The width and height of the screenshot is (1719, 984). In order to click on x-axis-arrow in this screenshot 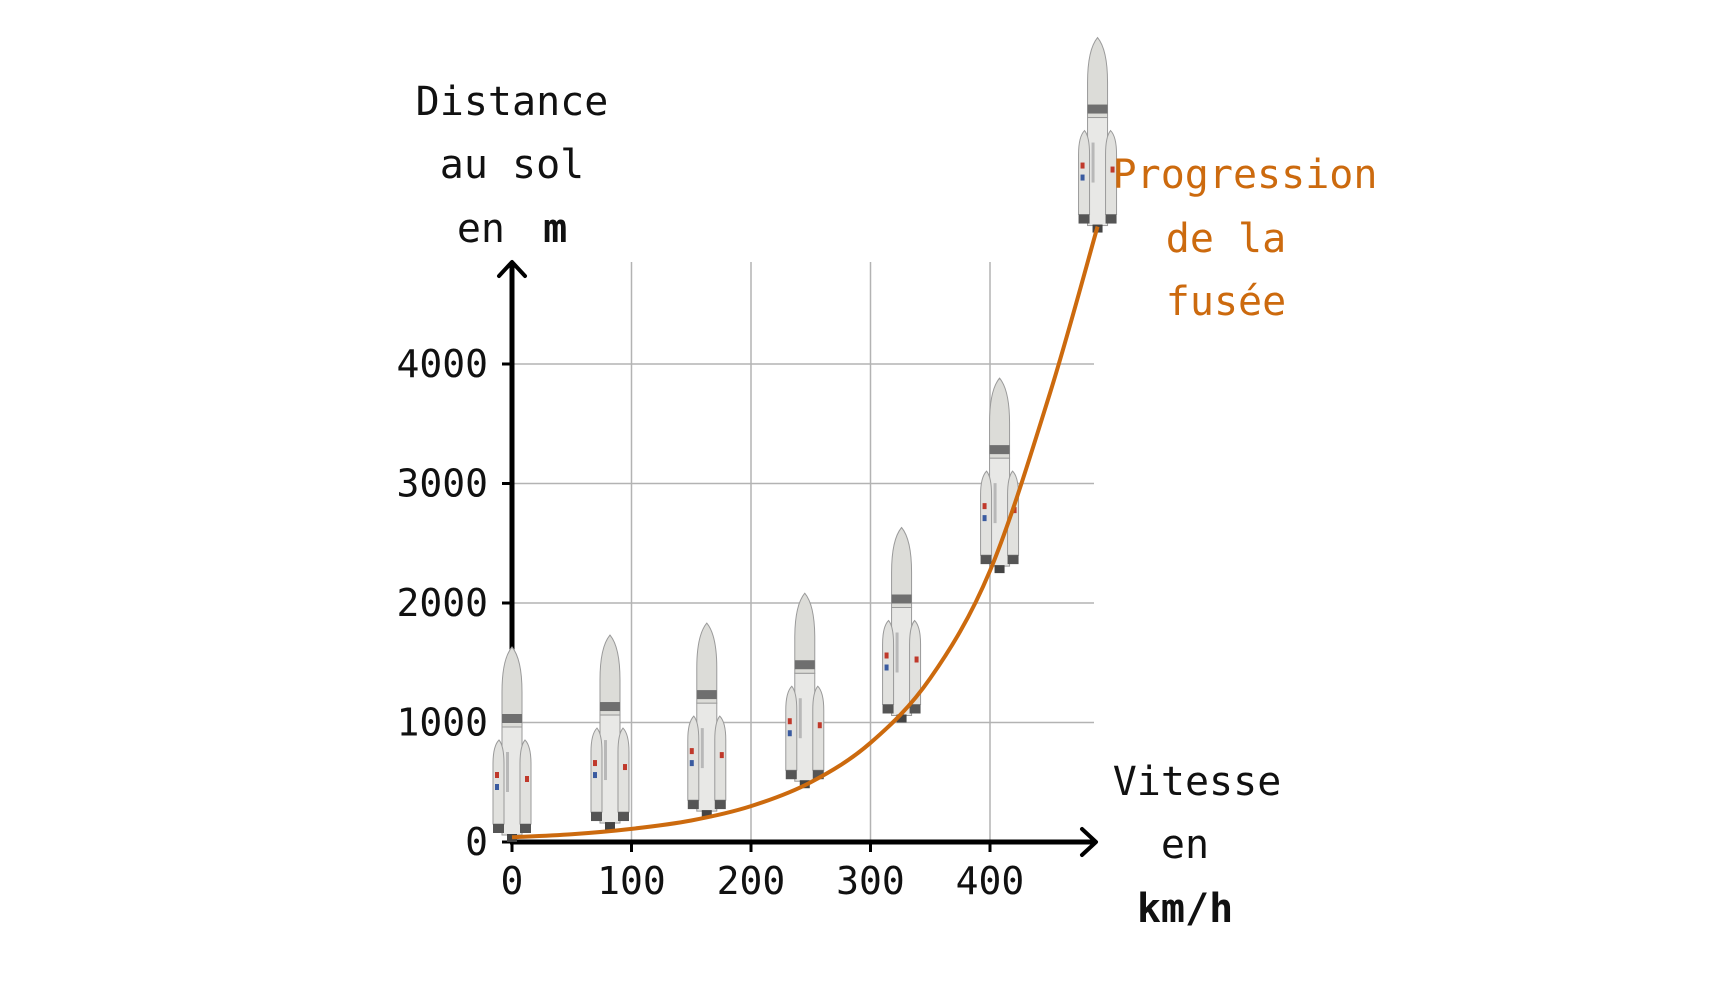, I will do `click(1089, 842)`.